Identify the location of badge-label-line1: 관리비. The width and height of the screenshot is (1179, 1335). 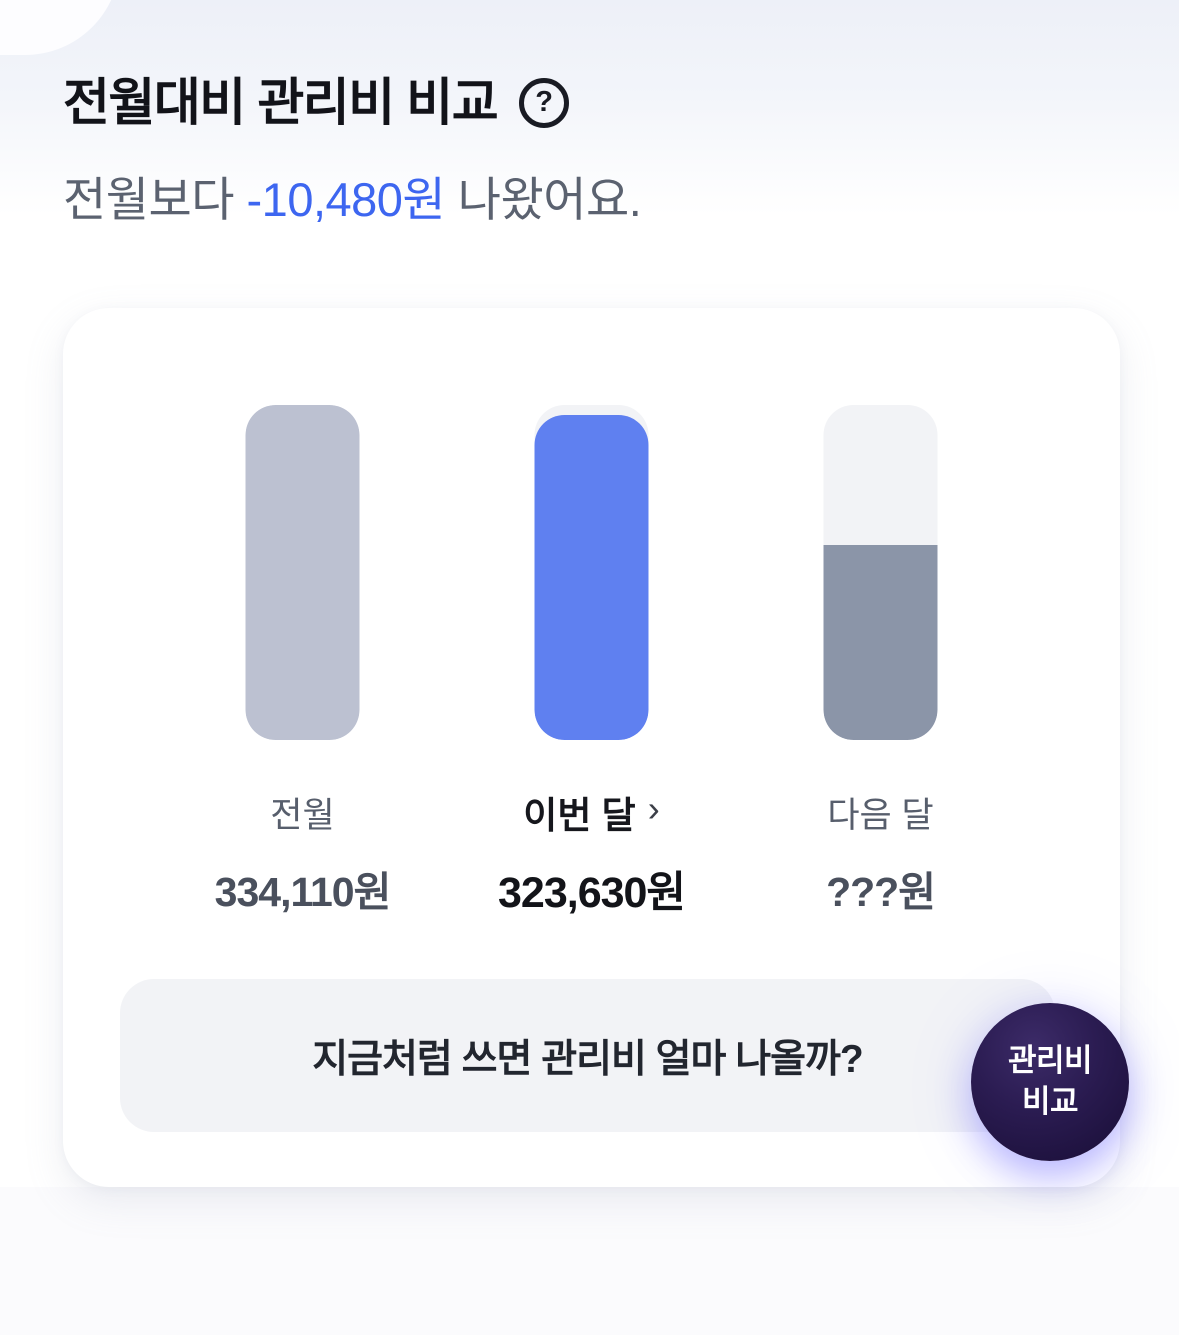
(1050, 1061).